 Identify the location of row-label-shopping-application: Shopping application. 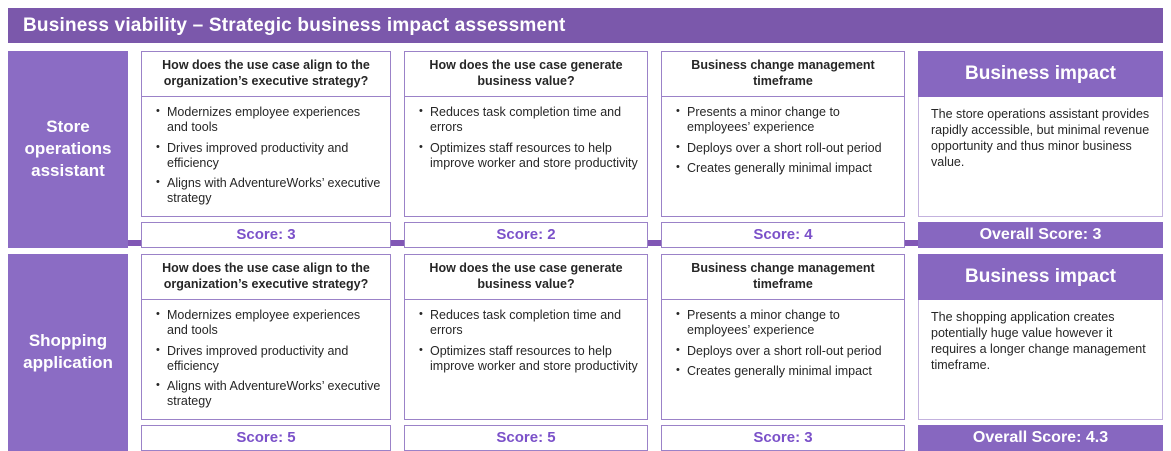
(68, 352).